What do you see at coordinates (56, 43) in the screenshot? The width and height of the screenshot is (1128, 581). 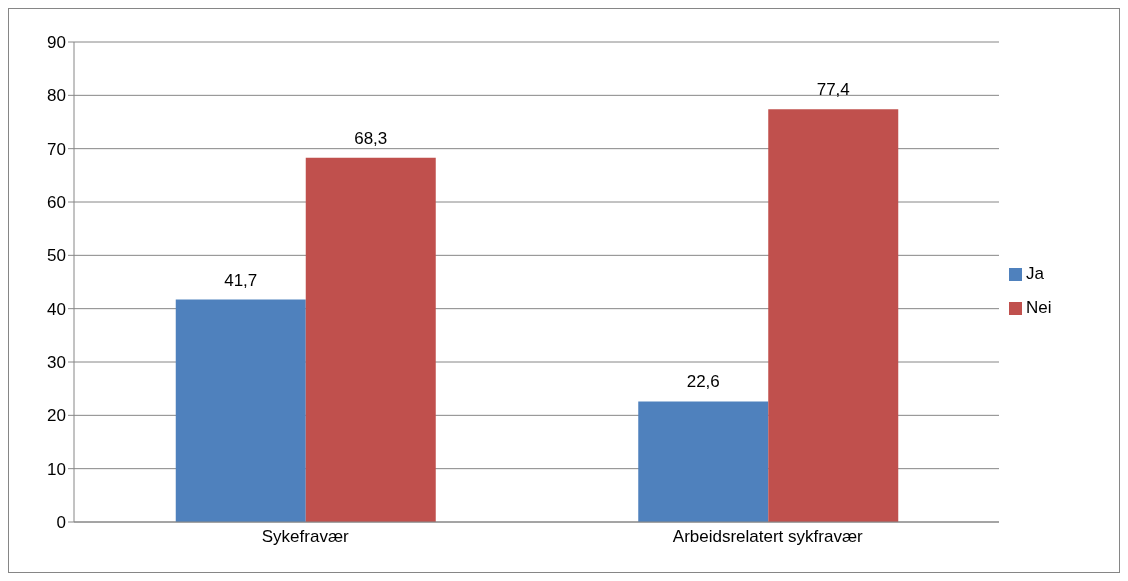 I see `y-tick-label: 90` at bounding box center [56, 43].